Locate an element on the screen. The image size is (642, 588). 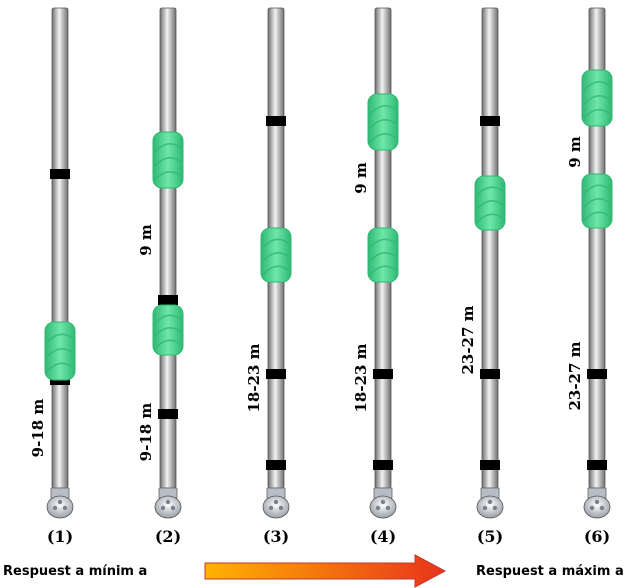
response-arrow-icon is located at coordinates (325, 571).